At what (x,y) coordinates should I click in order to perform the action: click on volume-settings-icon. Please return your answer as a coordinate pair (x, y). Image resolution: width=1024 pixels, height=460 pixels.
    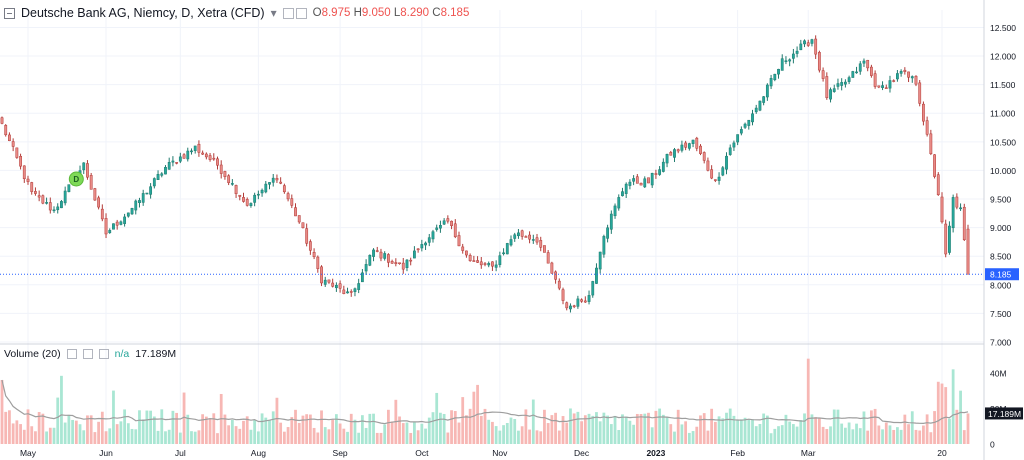
    Looking at the image, I should click on (87, 354).